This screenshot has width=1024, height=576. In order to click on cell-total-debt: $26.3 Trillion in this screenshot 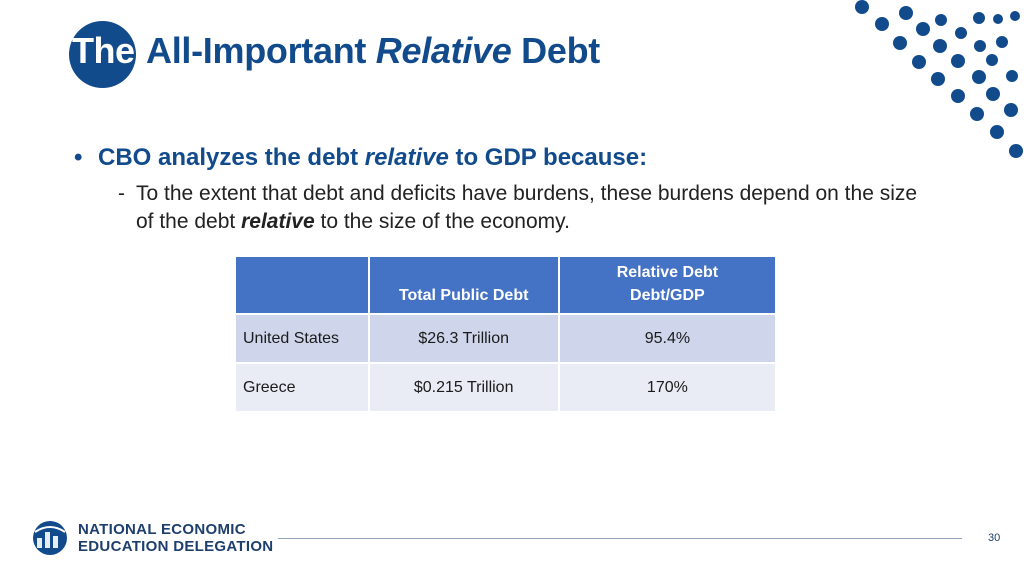, I will do `click(463, 338)`.